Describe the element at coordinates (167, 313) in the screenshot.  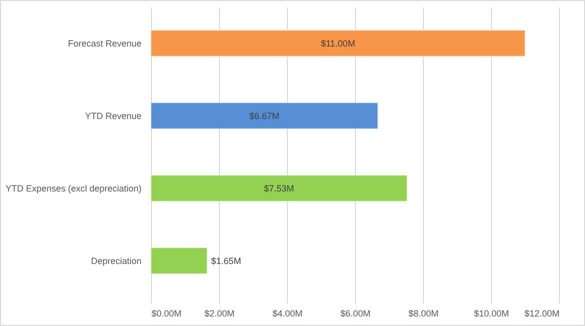
I see `x-tick-label: $0.00M` at that location.